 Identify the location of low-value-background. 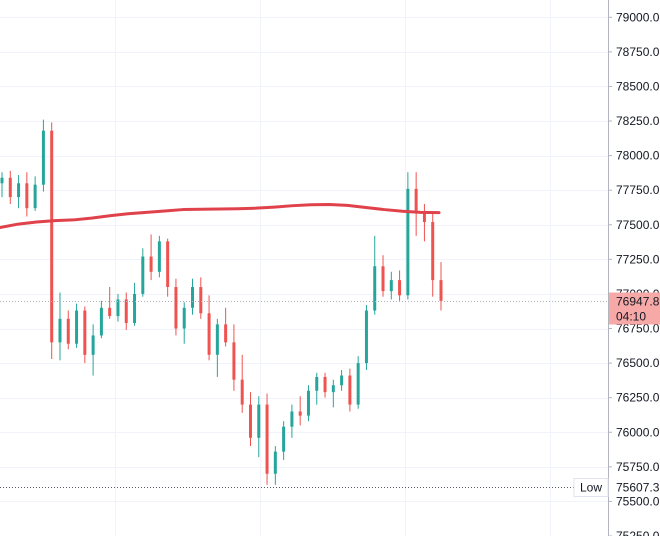
(634, 487).